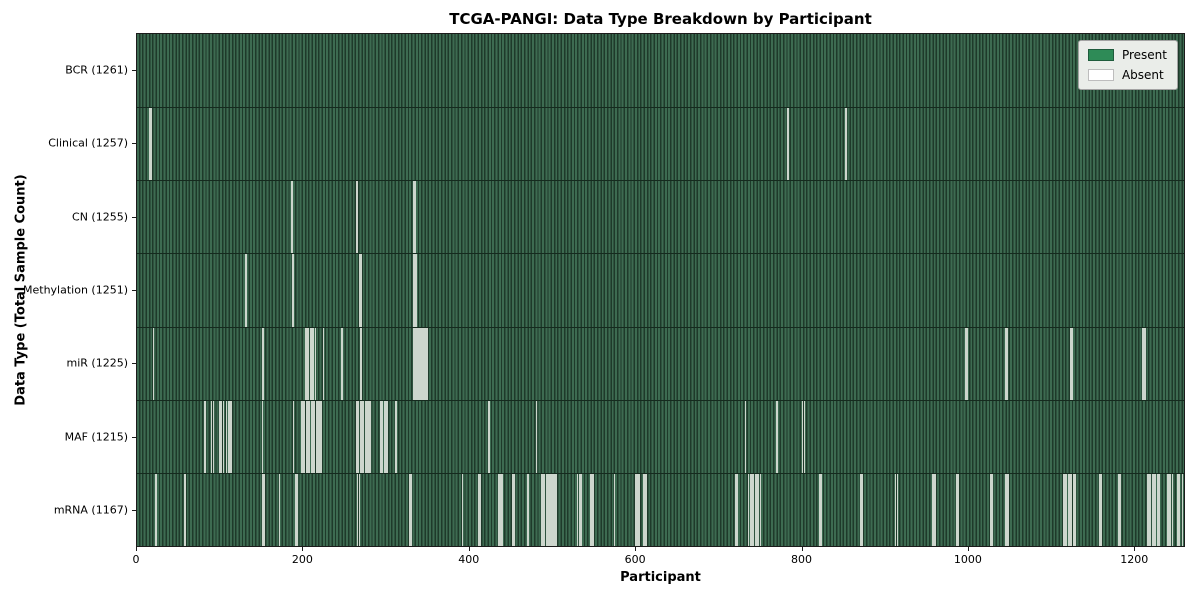 The height and width of the screenshot is (600, 1200). I want to click on heatmap-row-maf, so click(660, 436).